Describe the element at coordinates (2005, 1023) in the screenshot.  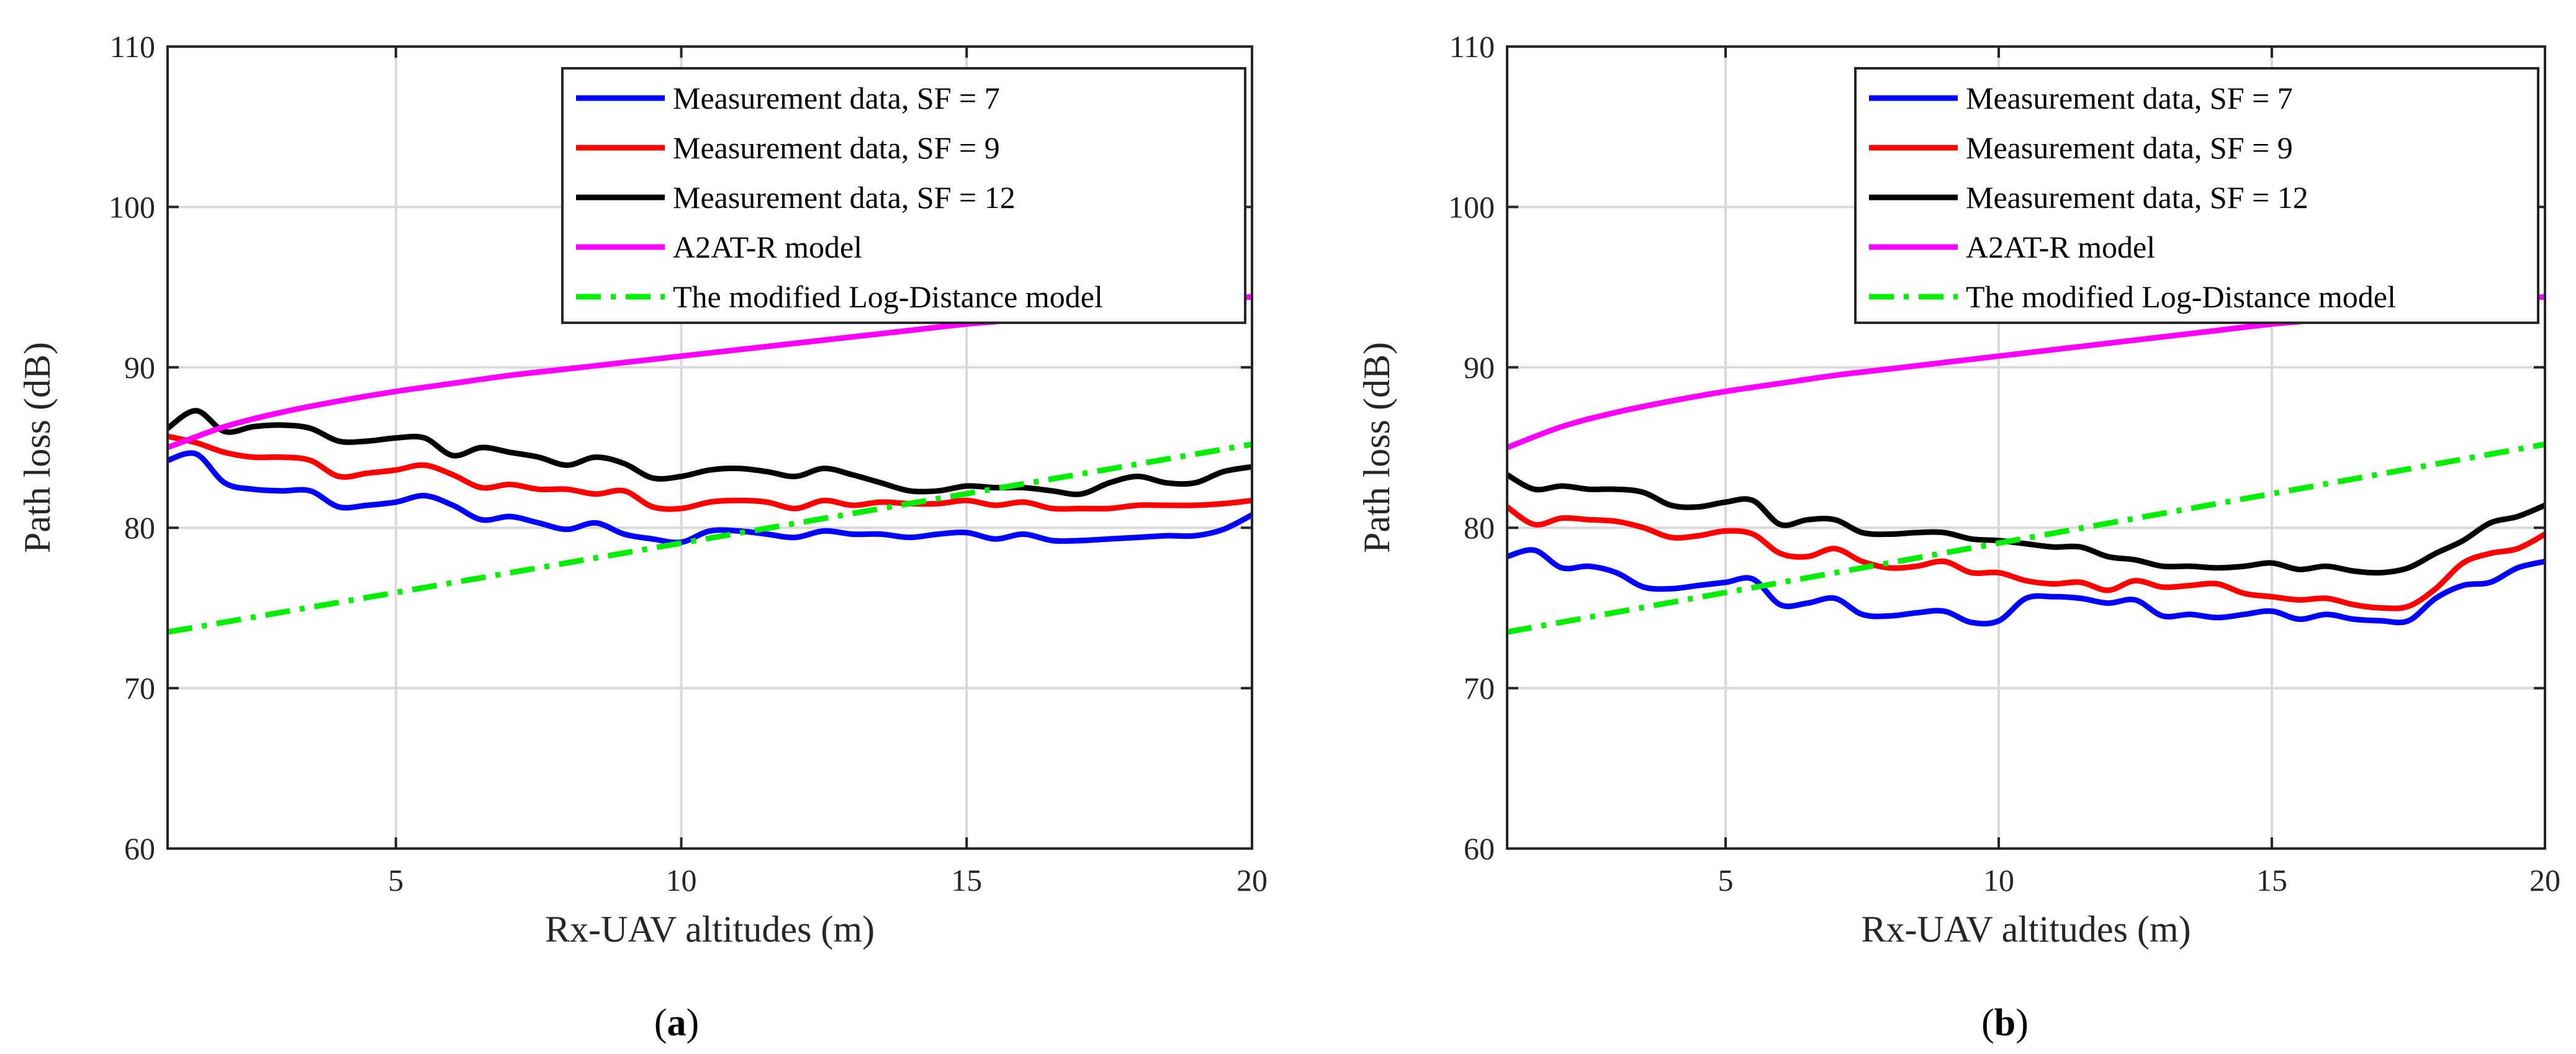
I see `panel-b-caption: (b)` at that location.